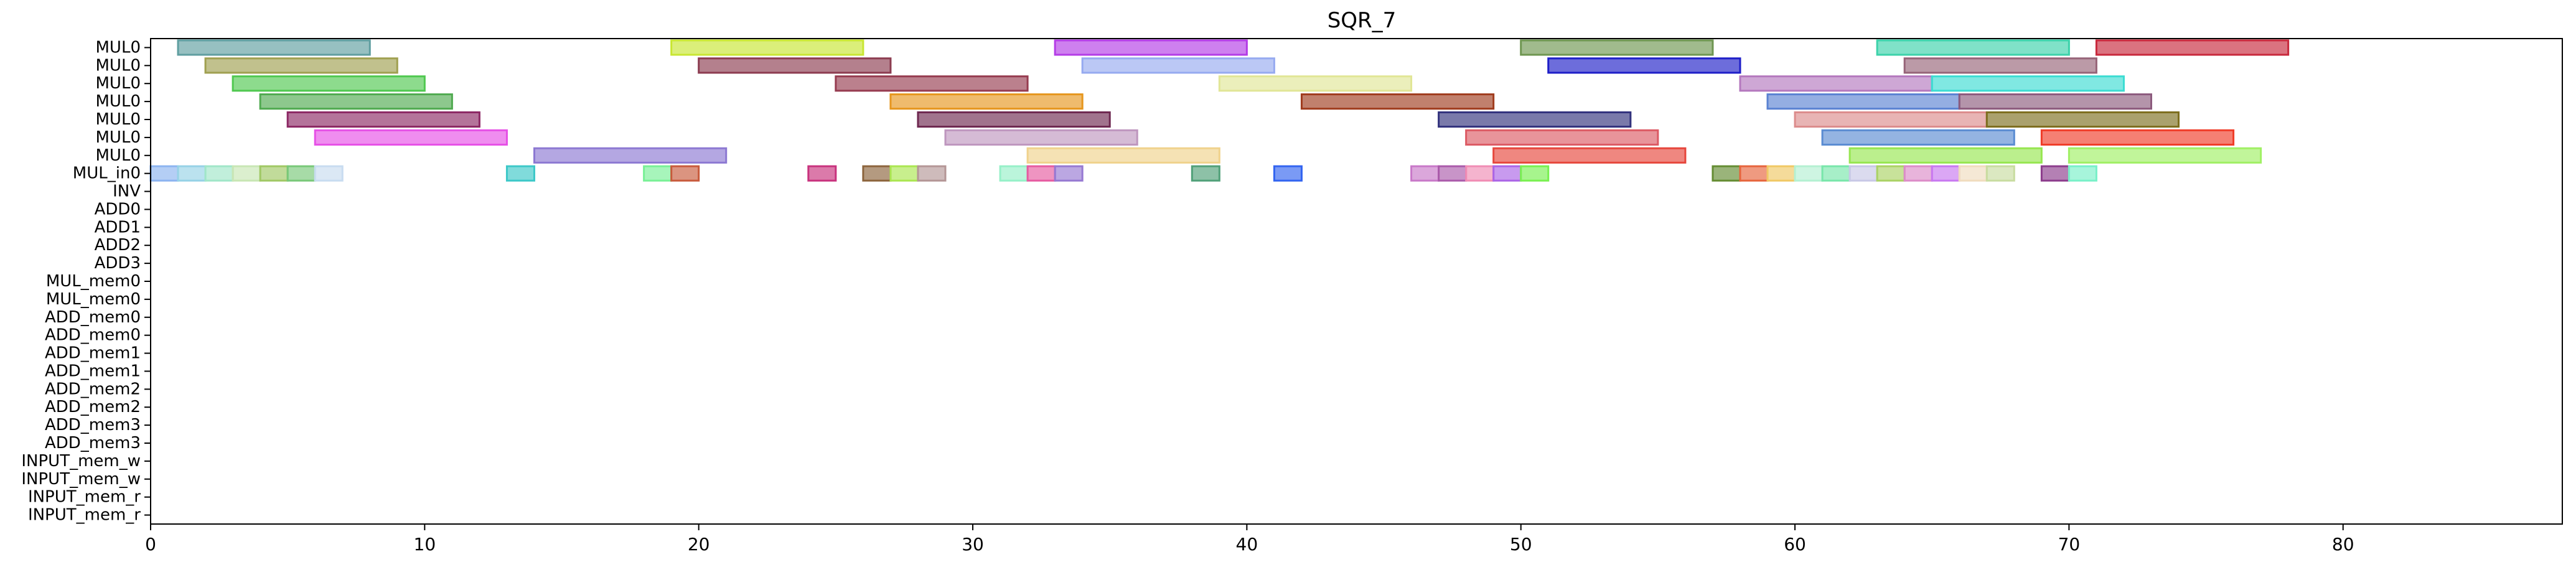  I want to click on y-tick-label: ADD0, so click(118, 209).